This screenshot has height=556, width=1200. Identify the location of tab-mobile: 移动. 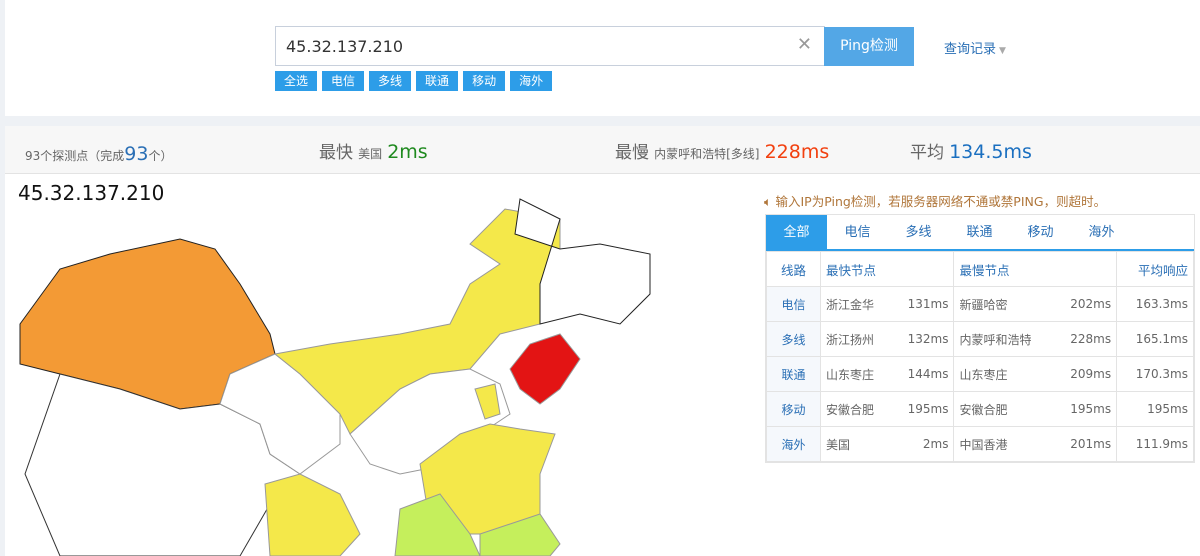
(1040, 232).